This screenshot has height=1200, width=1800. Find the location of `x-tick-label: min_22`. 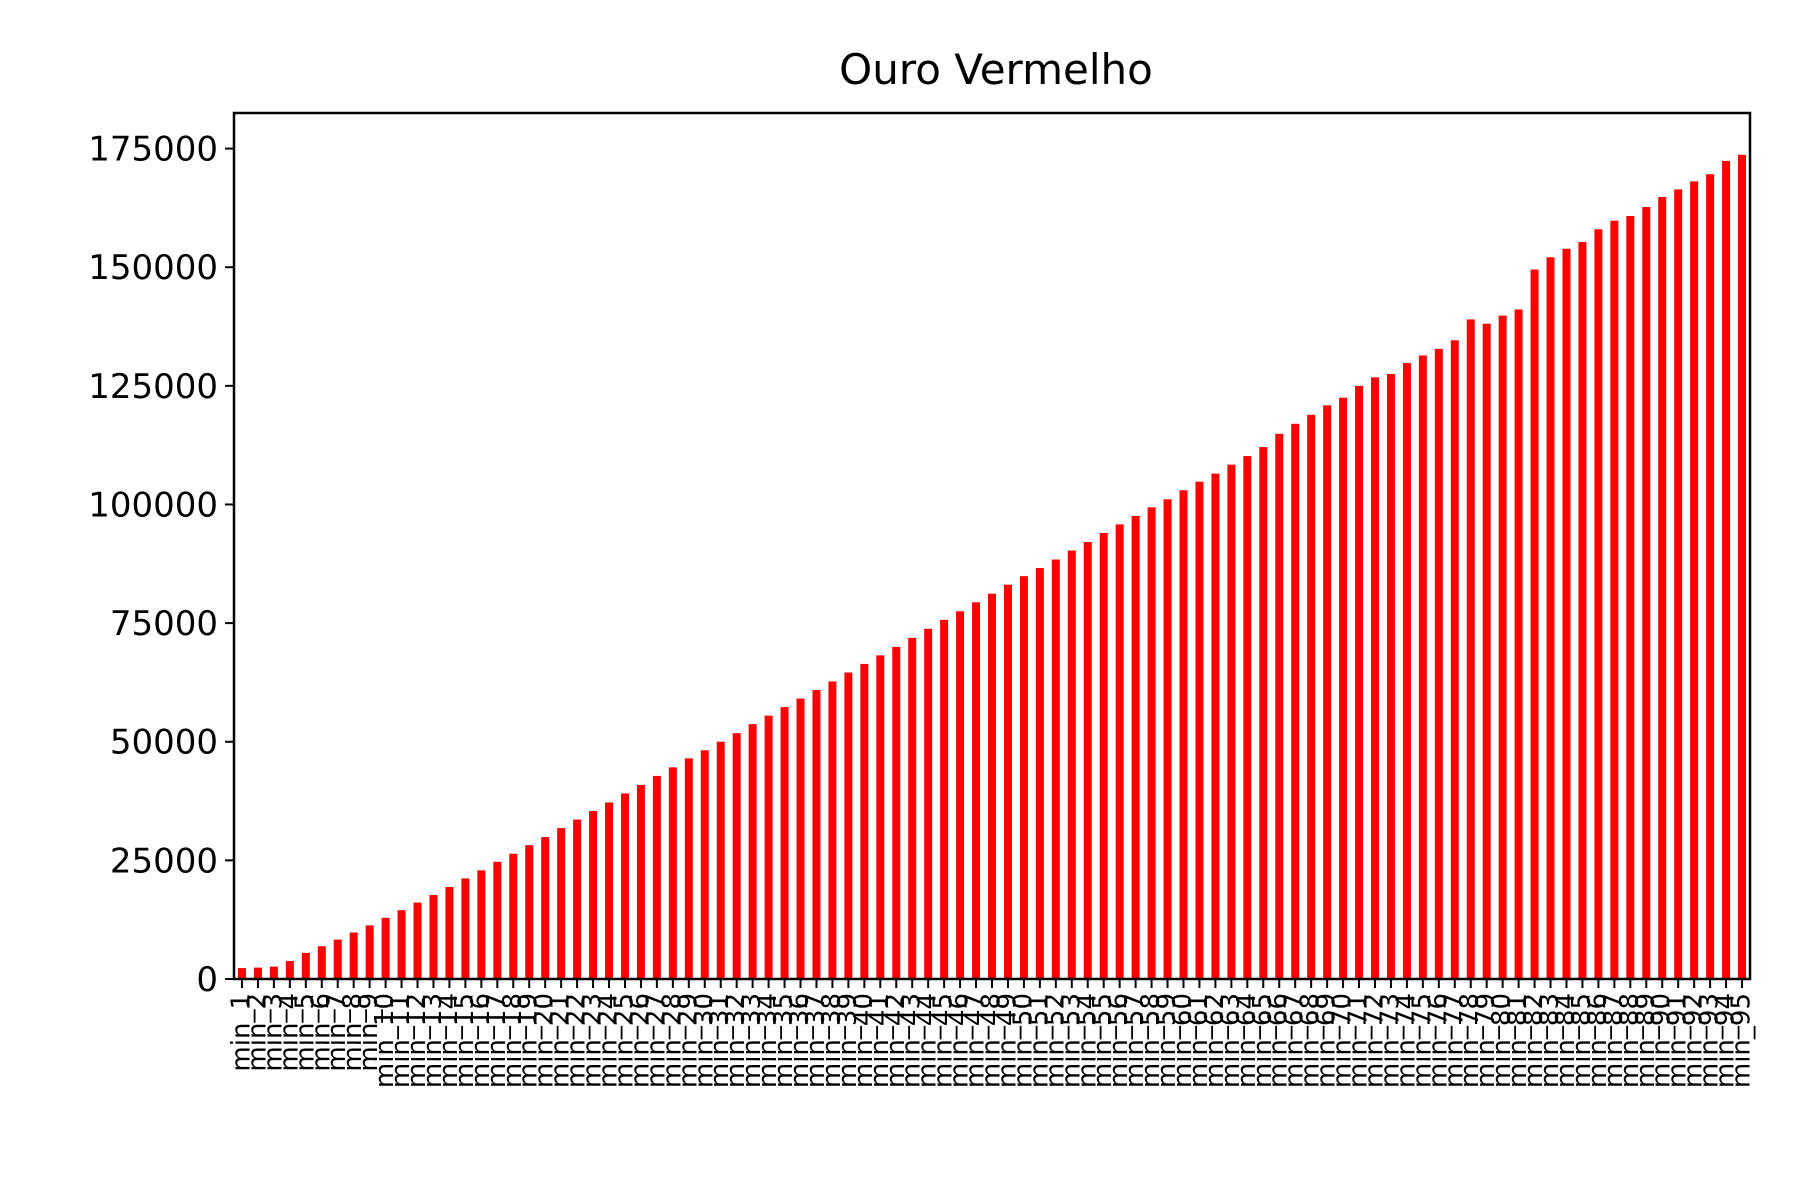

x-tick-label: min_22 is located at coordinates (577, 1040).